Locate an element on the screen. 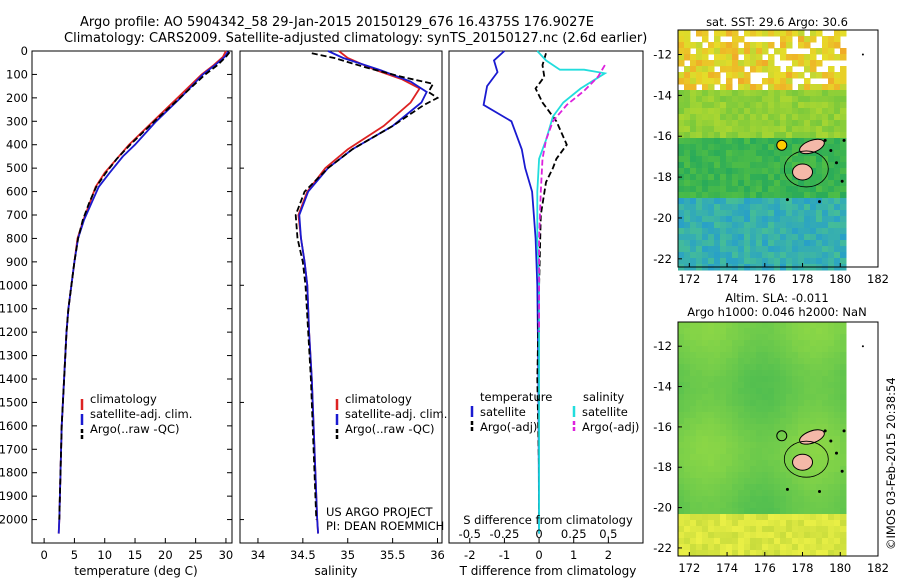  s-difference-tick-label: -0.25 is located at coordinates (505, 534).